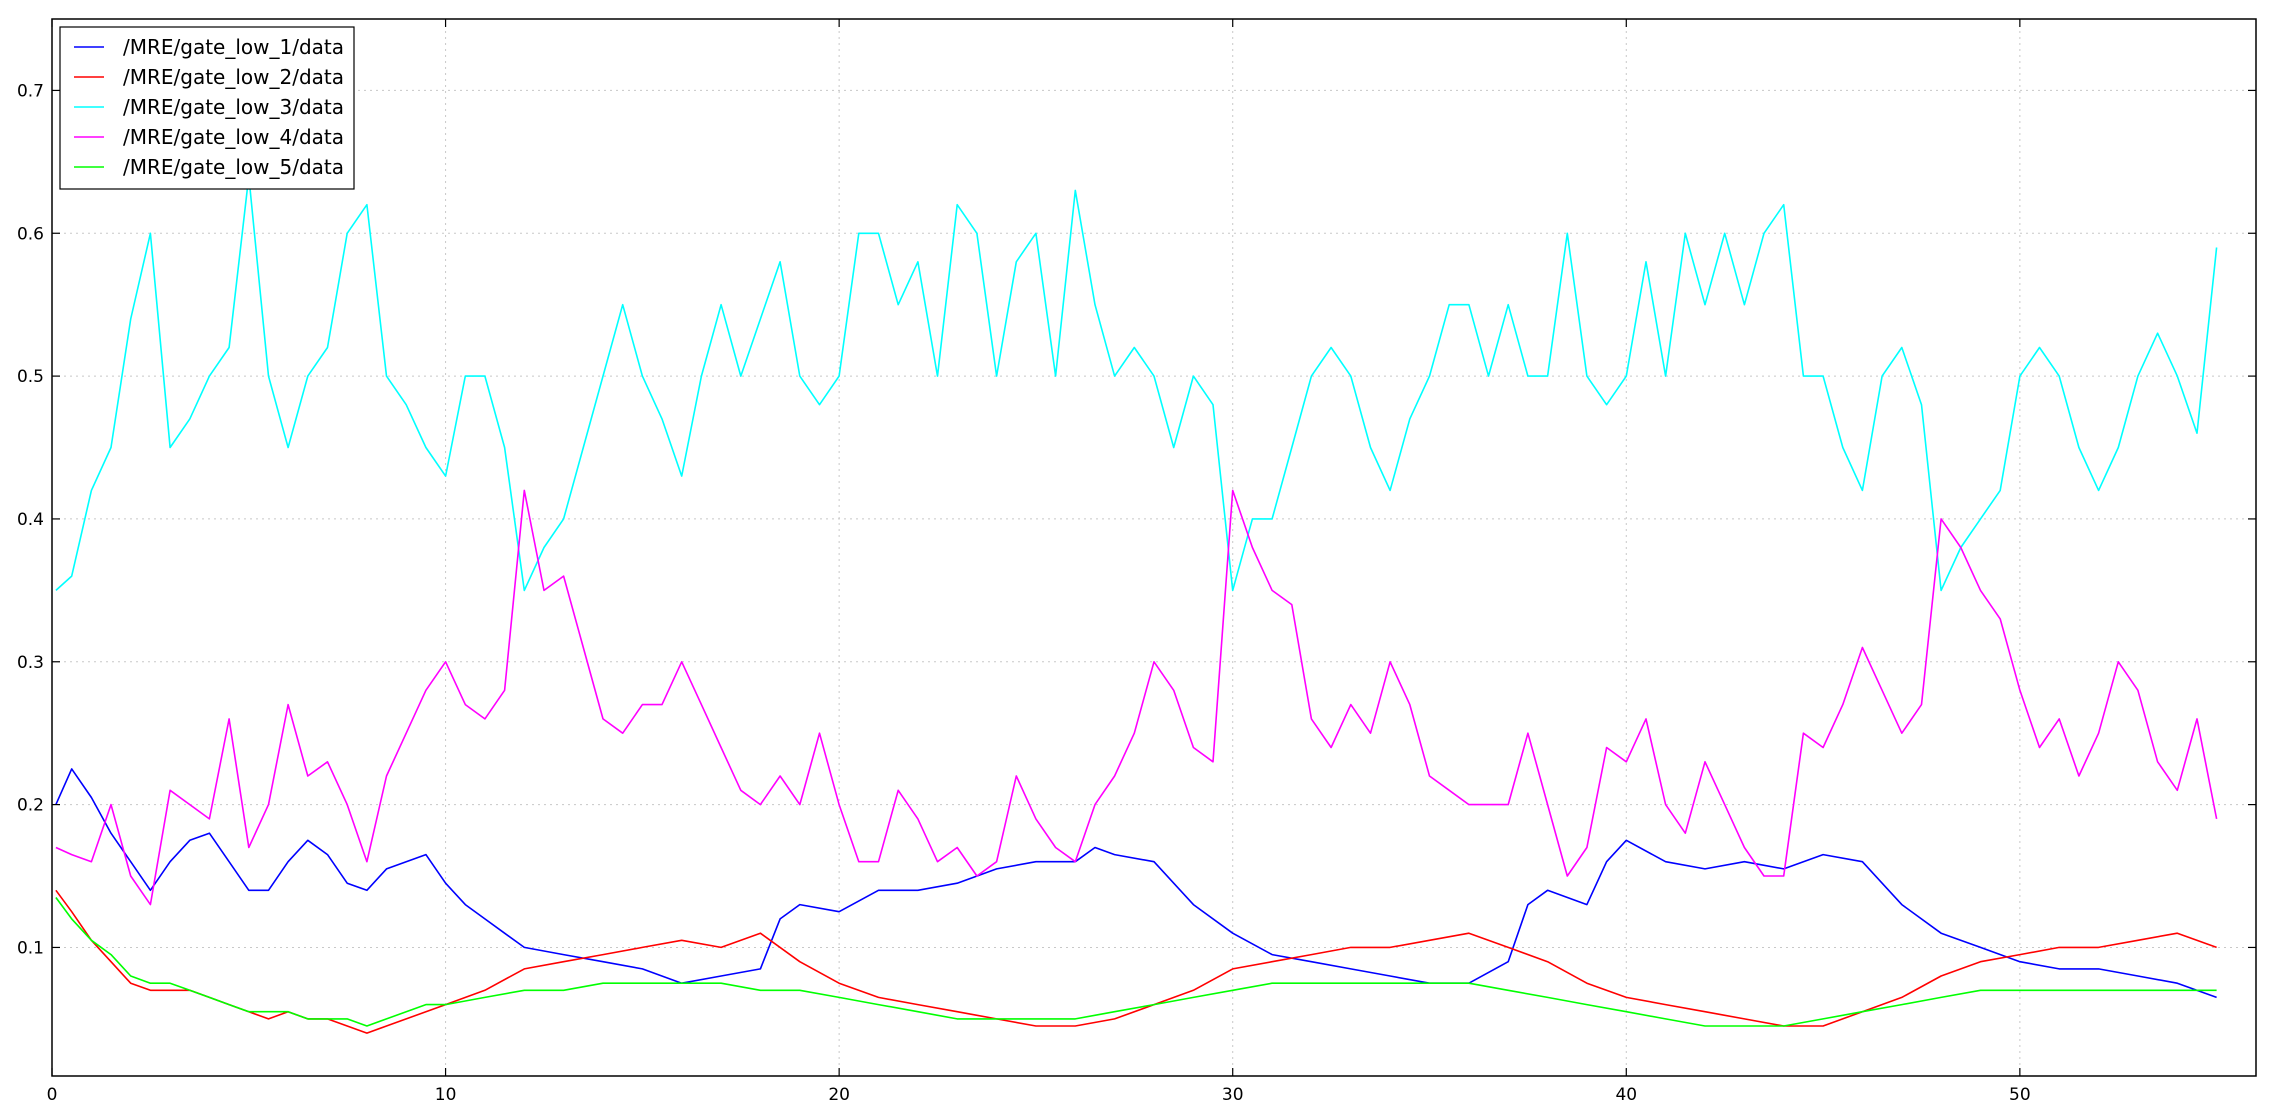 This screenshot has width=2273, height=1117. Describe the element at coordinates (233, 167) in the screenshot. I see `legend-label-5: /MRE/gate_low_5/data` at that location.